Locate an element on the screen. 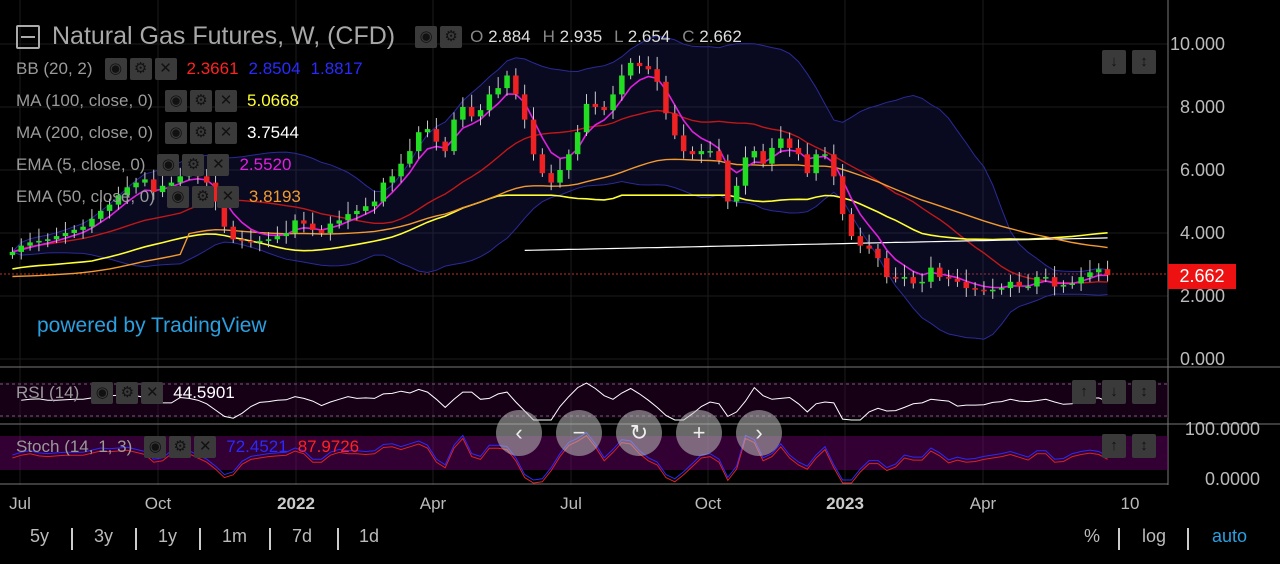 This screenshot has height=564, width=1280. powered-by-tradingview: powered by TradingView is located at coordinates (152, 325).